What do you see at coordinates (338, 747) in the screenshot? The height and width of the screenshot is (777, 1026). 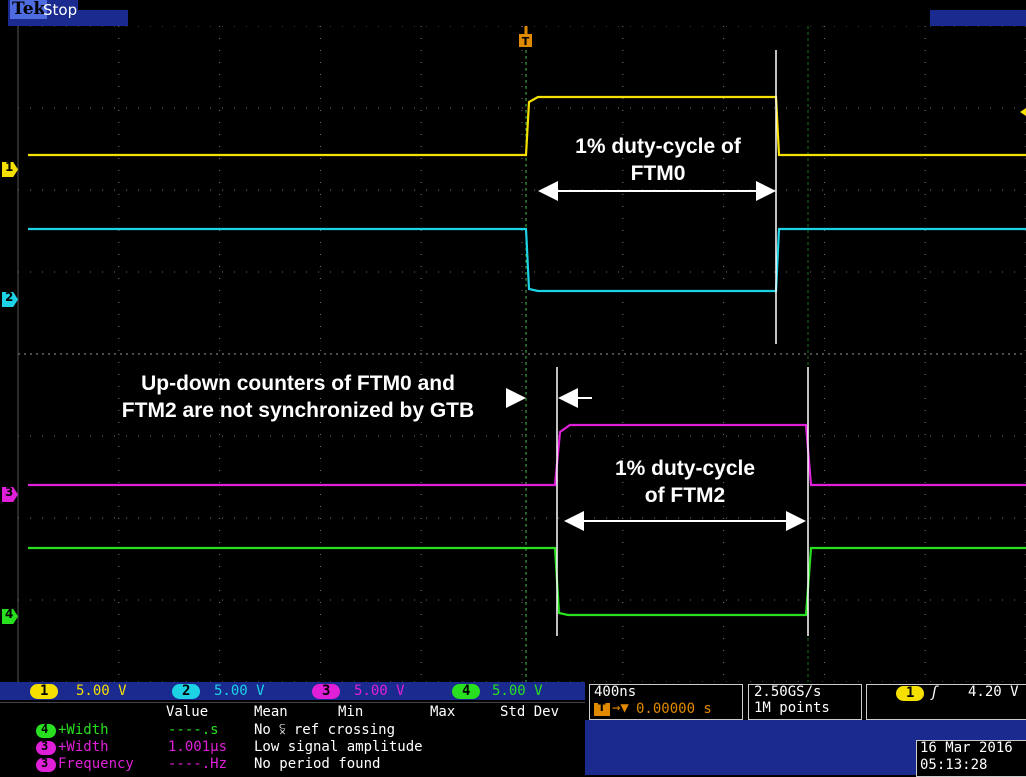 I see `meas-row2-status: Low signal amplitude` at bounding box center [338, 747].